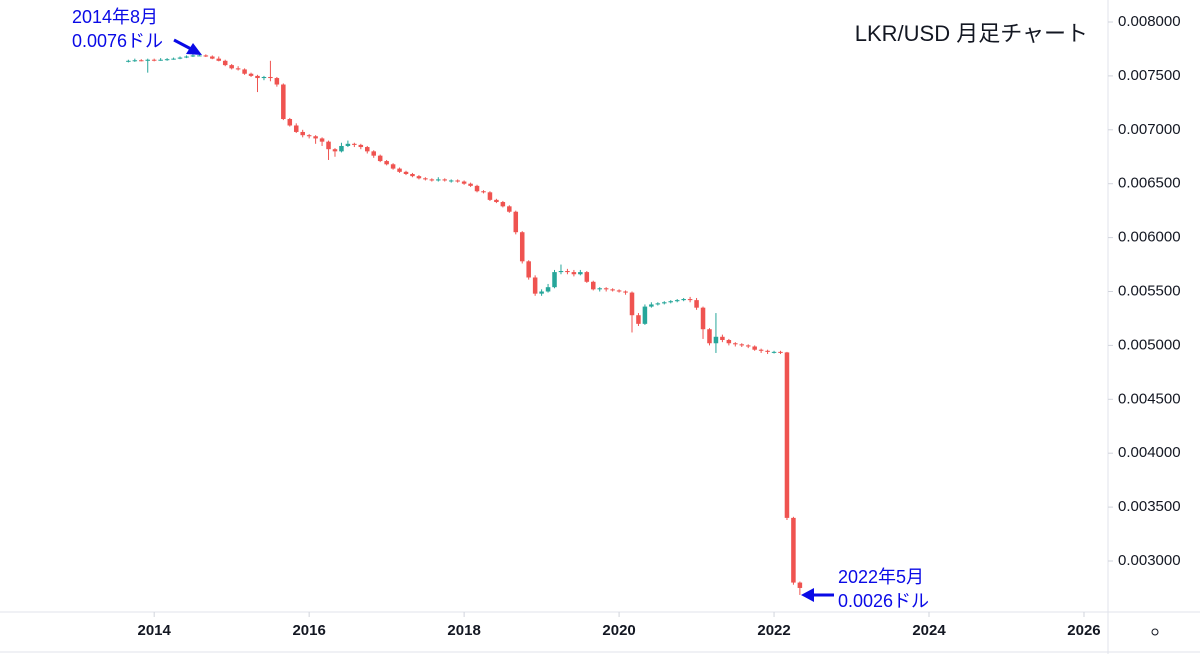 This screenshot has height=654, width=1200. I want to click on x-tick-label: 2018, so click(463, 630).